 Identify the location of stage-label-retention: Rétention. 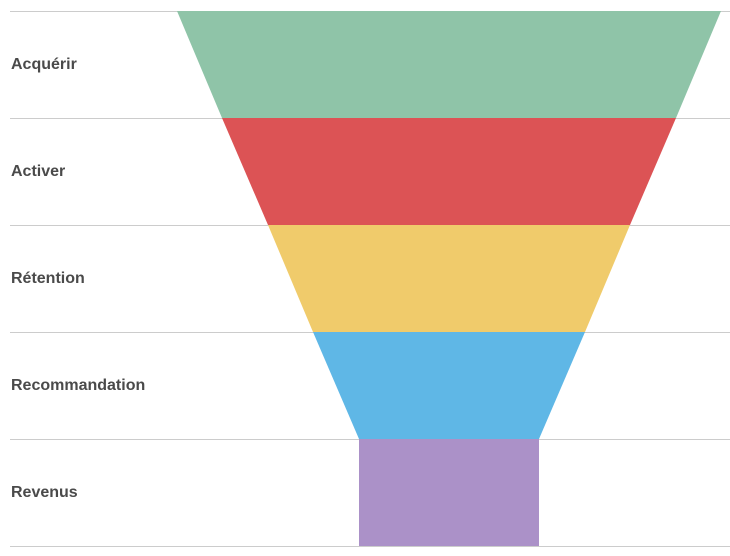
(48, 278).